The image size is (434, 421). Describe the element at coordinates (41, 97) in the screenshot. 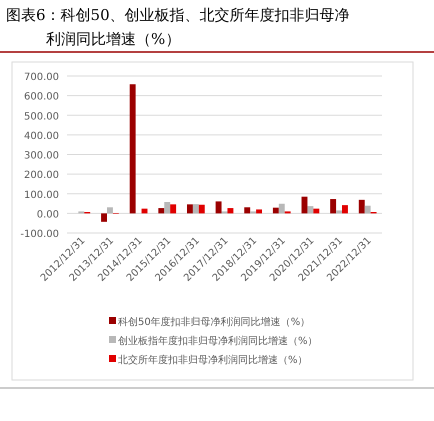

I see `y-tick-label: 600.00` at that location.